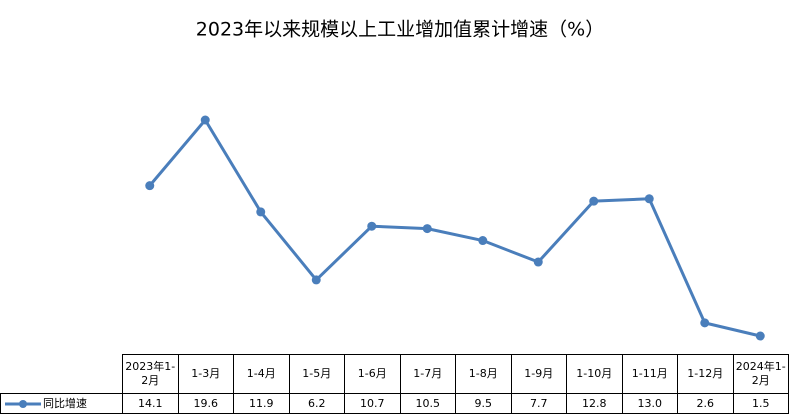 The width and height of the screenshot is (800, 420). Describe the element at coordinates (261, 374) in the screenshot. I see `category-label: 1-4月` at that location.